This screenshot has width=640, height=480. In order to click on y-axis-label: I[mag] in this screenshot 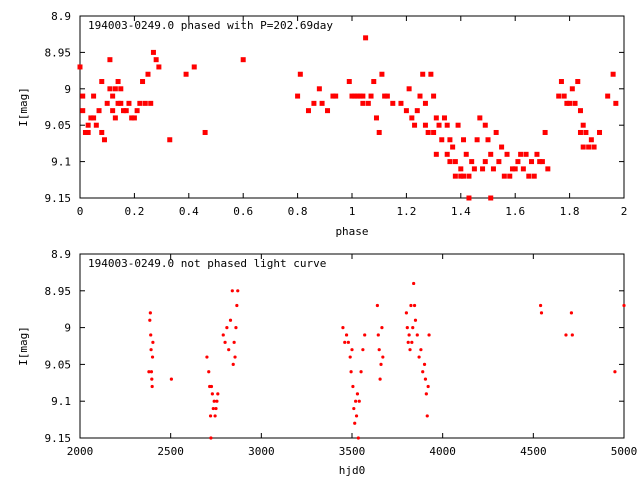, I will do `click(23, 107)`.